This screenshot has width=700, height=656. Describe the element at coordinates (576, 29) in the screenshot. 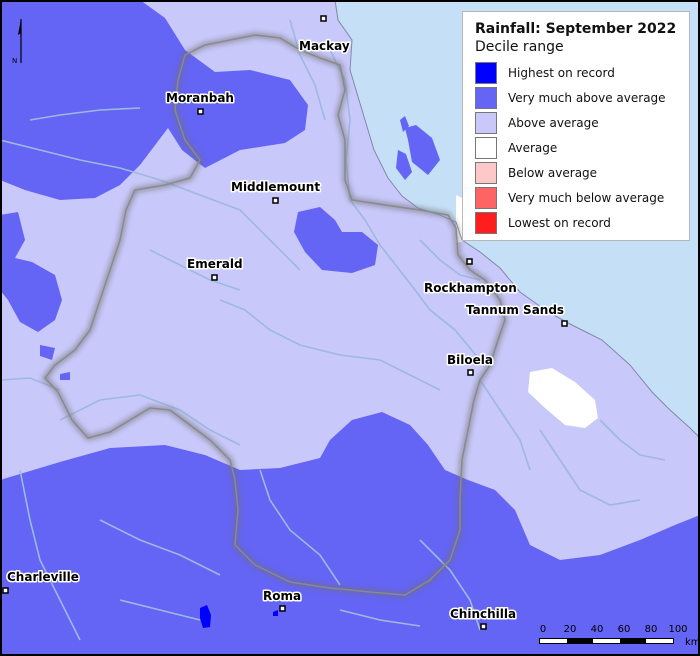

I see `legend-title: Rainfall: September 2022` at that location.